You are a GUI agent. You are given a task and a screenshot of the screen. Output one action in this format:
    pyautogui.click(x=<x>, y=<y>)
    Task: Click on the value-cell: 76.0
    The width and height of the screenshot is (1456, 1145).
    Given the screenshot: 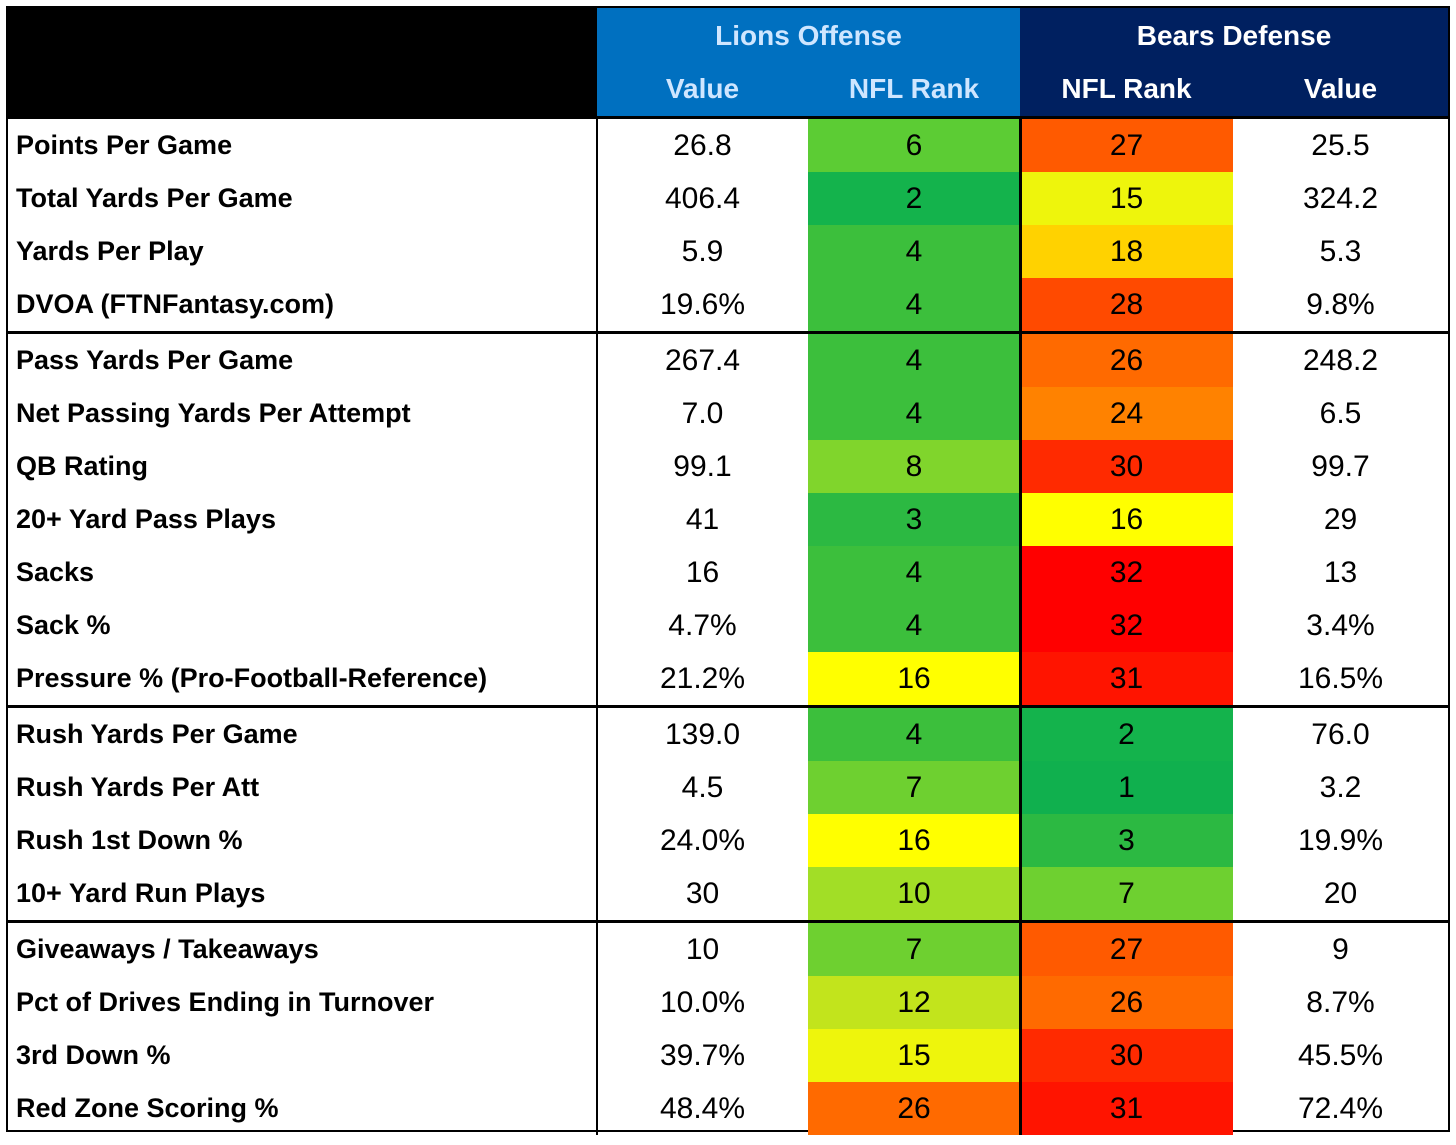 What is the action you would take?
    pyautogui.click(x=1340, y=734)
    